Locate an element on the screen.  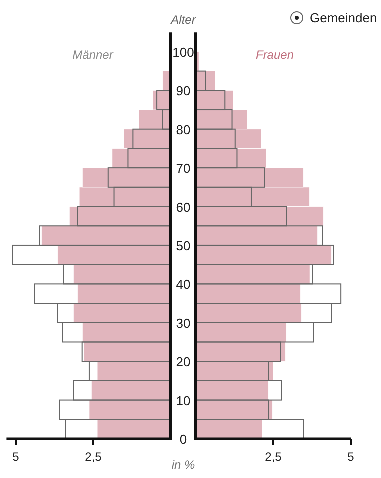
y-tick-label: 30 is located at coordinates (183, 323).